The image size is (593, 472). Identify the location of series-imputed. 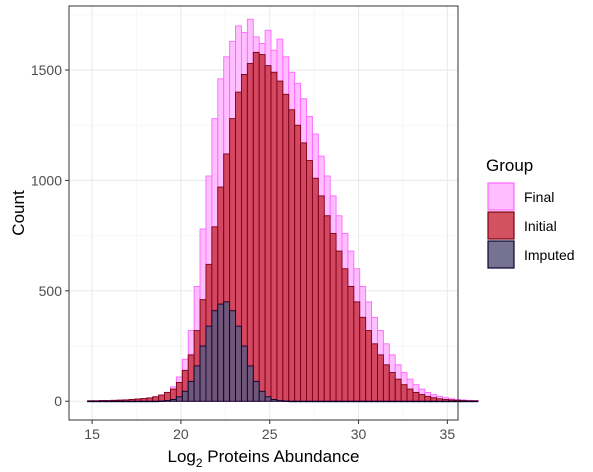
(283, 352).